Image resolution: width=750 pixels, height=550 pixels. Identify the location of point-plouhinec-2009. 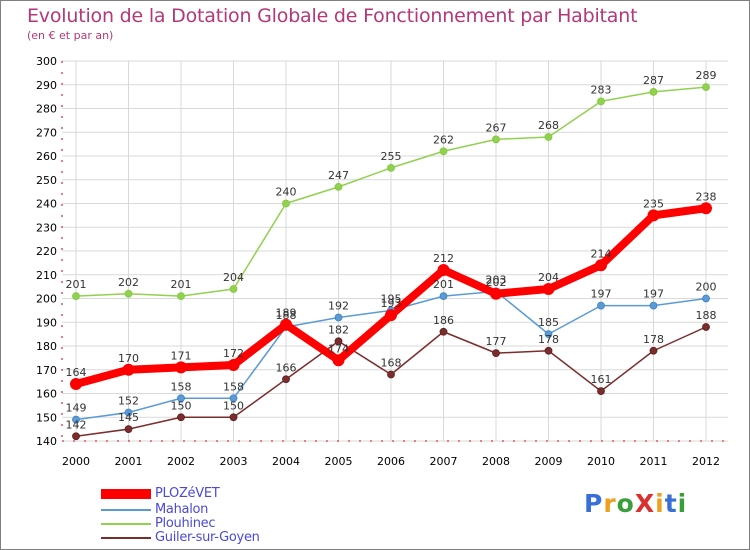
(548, 137).